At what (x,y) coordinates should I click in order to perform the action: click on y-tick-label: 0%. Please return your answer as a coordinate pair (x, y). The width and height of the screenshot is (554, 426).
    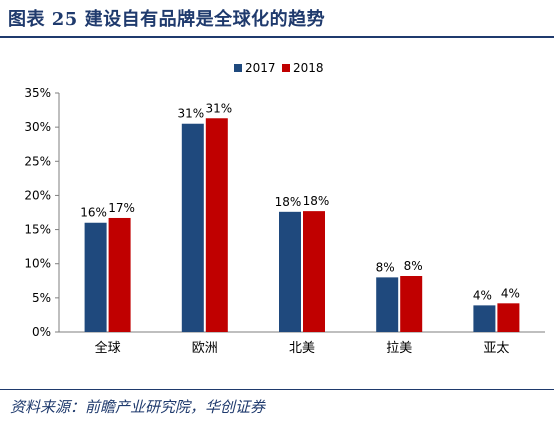
    Looking at the image, I should click on (41, 332).